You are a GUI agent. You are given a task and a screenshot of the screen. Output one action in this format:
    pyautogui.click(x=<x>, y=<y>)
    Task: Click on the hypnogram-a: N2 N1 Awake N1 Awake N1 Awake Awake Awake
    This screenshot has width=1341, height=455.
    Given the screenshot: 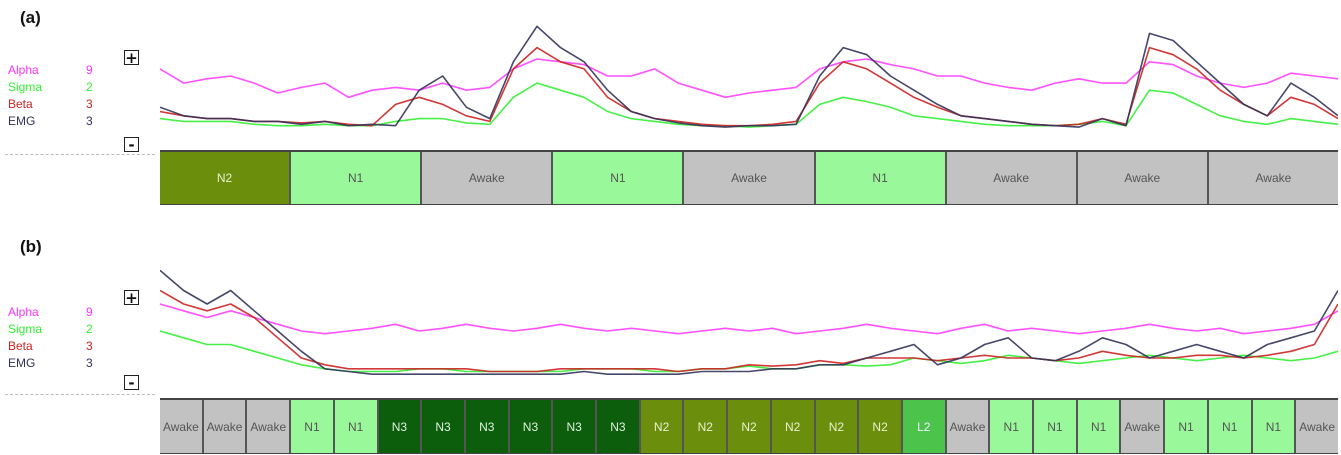 What is the action you would take?
    pyautogui.click(x=749, y=177)
    